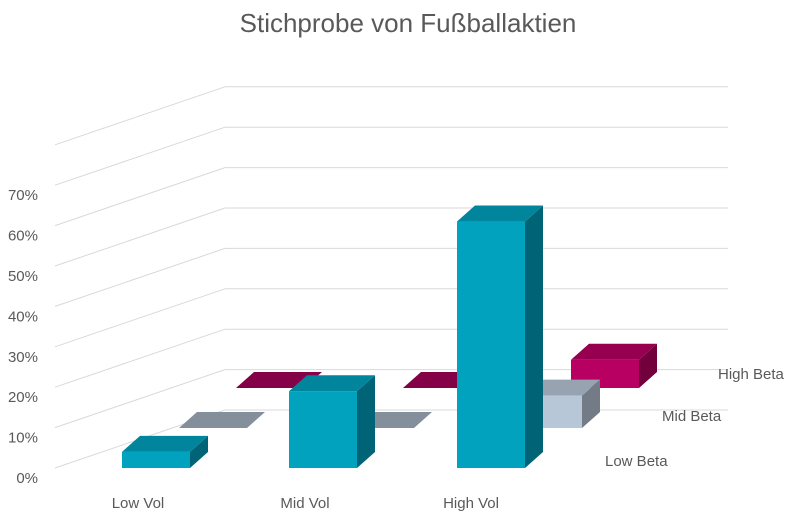 This screenshot has height=520, width=800. Describe the element at coordinates (23, 397) in the screenshot. I see `y-tick-label: 20%` at that location.